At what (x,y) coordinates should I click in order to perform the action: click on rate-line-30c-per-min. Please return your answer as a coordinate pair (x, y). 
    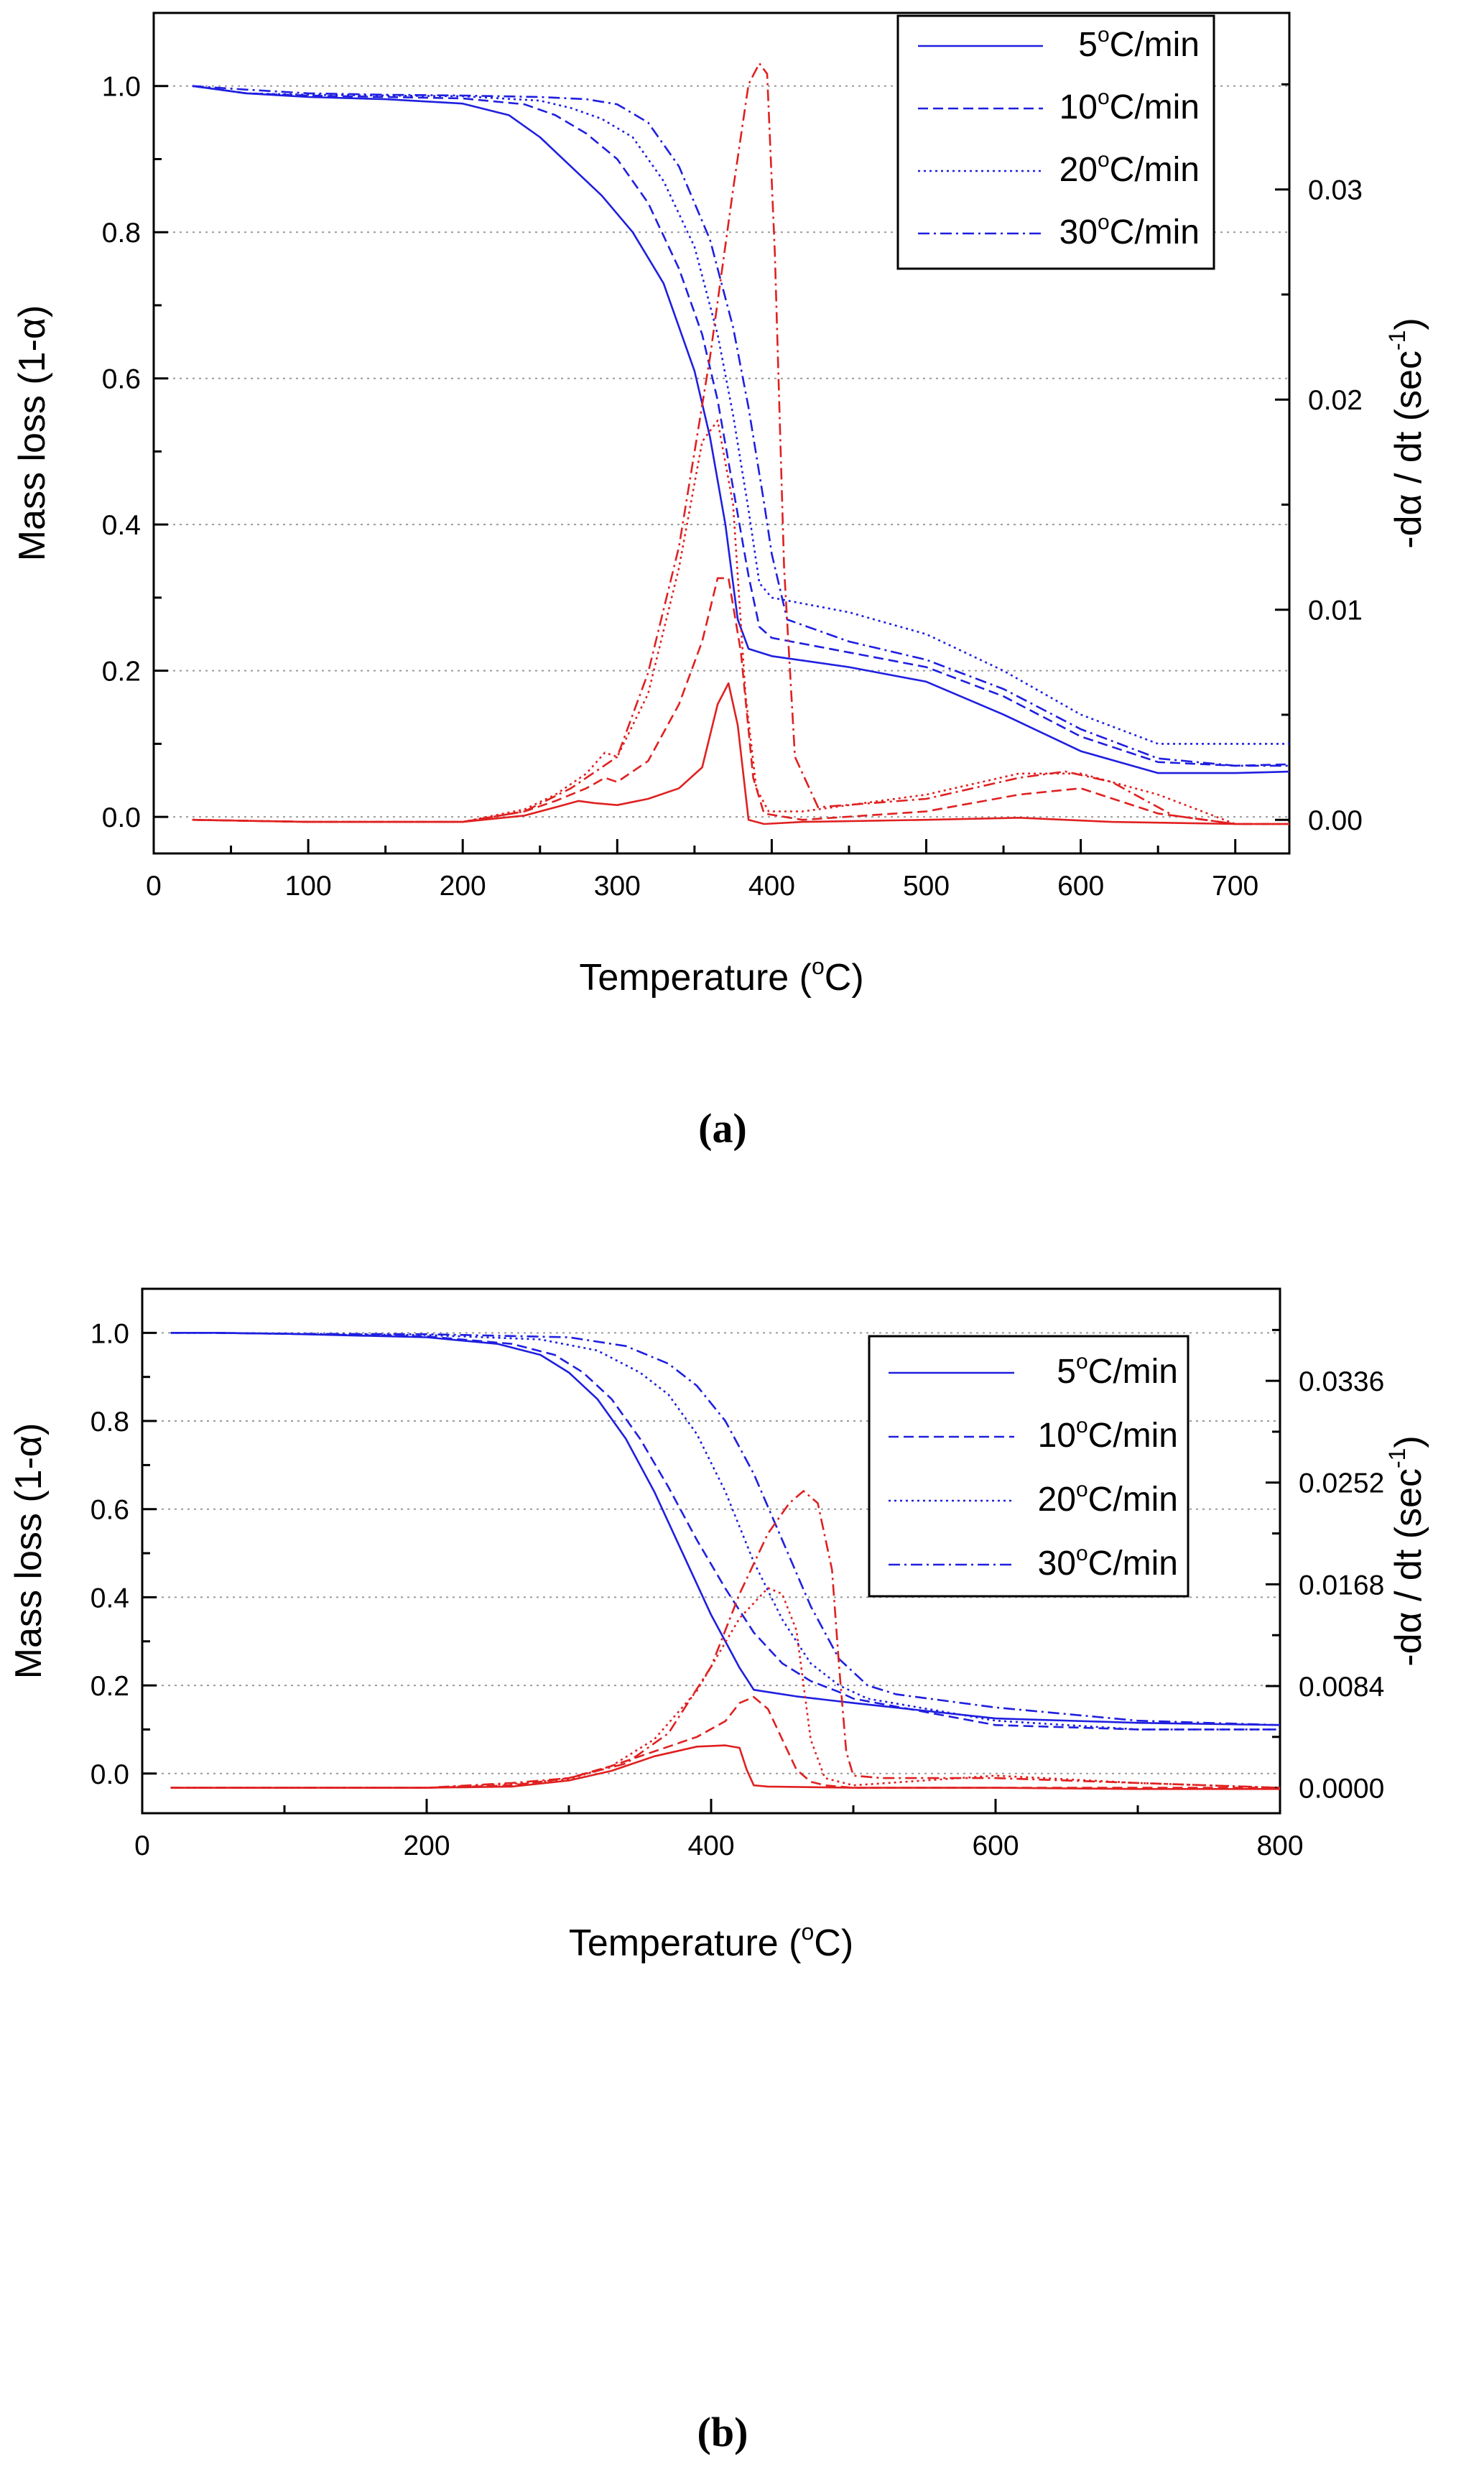
    Looking at the image, I should click on (725, 1640).